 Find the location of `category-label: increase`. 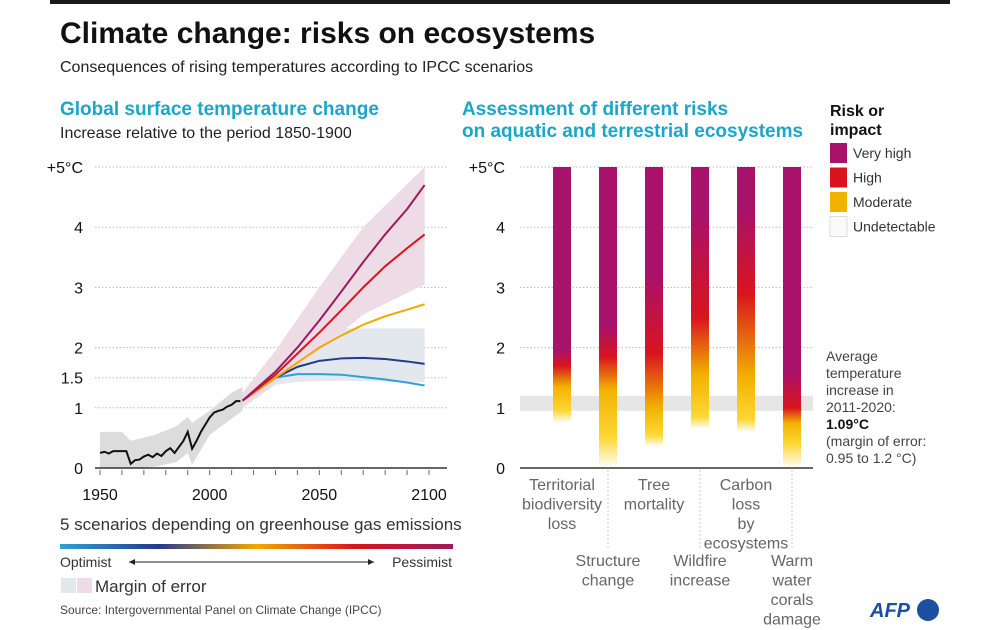

category-label: increase is located at coordinates (700, 581).